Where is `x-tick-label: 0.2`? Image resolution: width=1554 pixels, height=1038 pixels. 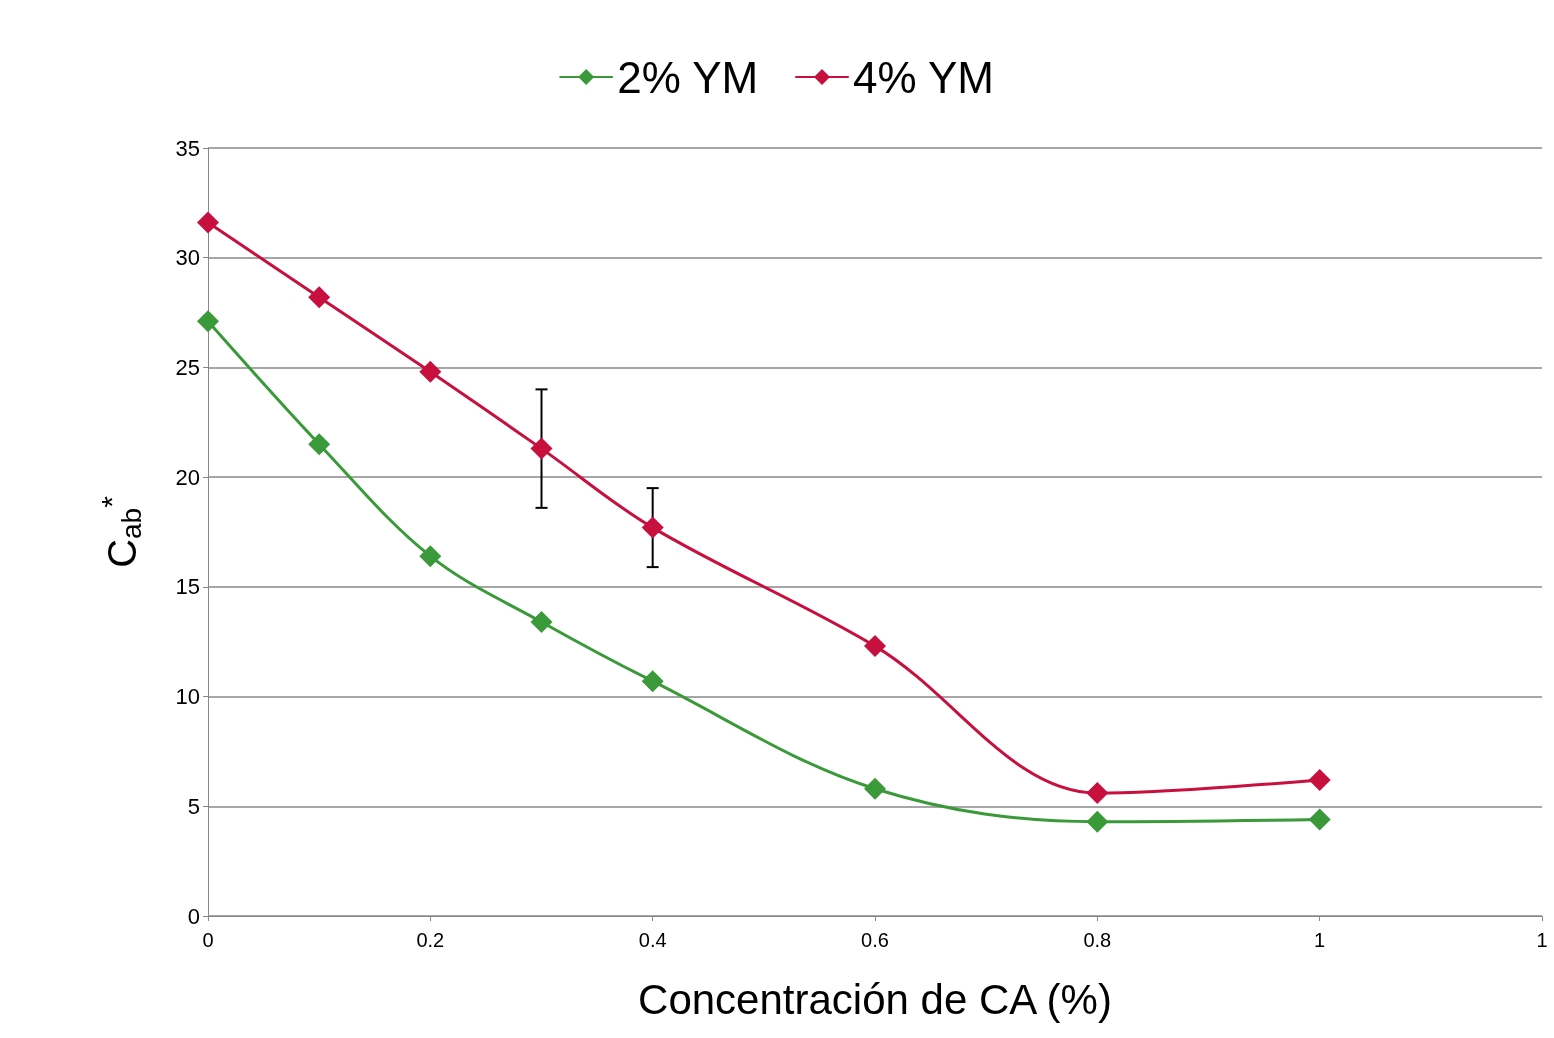
x-tick-label: 0.2 is located at coordinates (430, 940).